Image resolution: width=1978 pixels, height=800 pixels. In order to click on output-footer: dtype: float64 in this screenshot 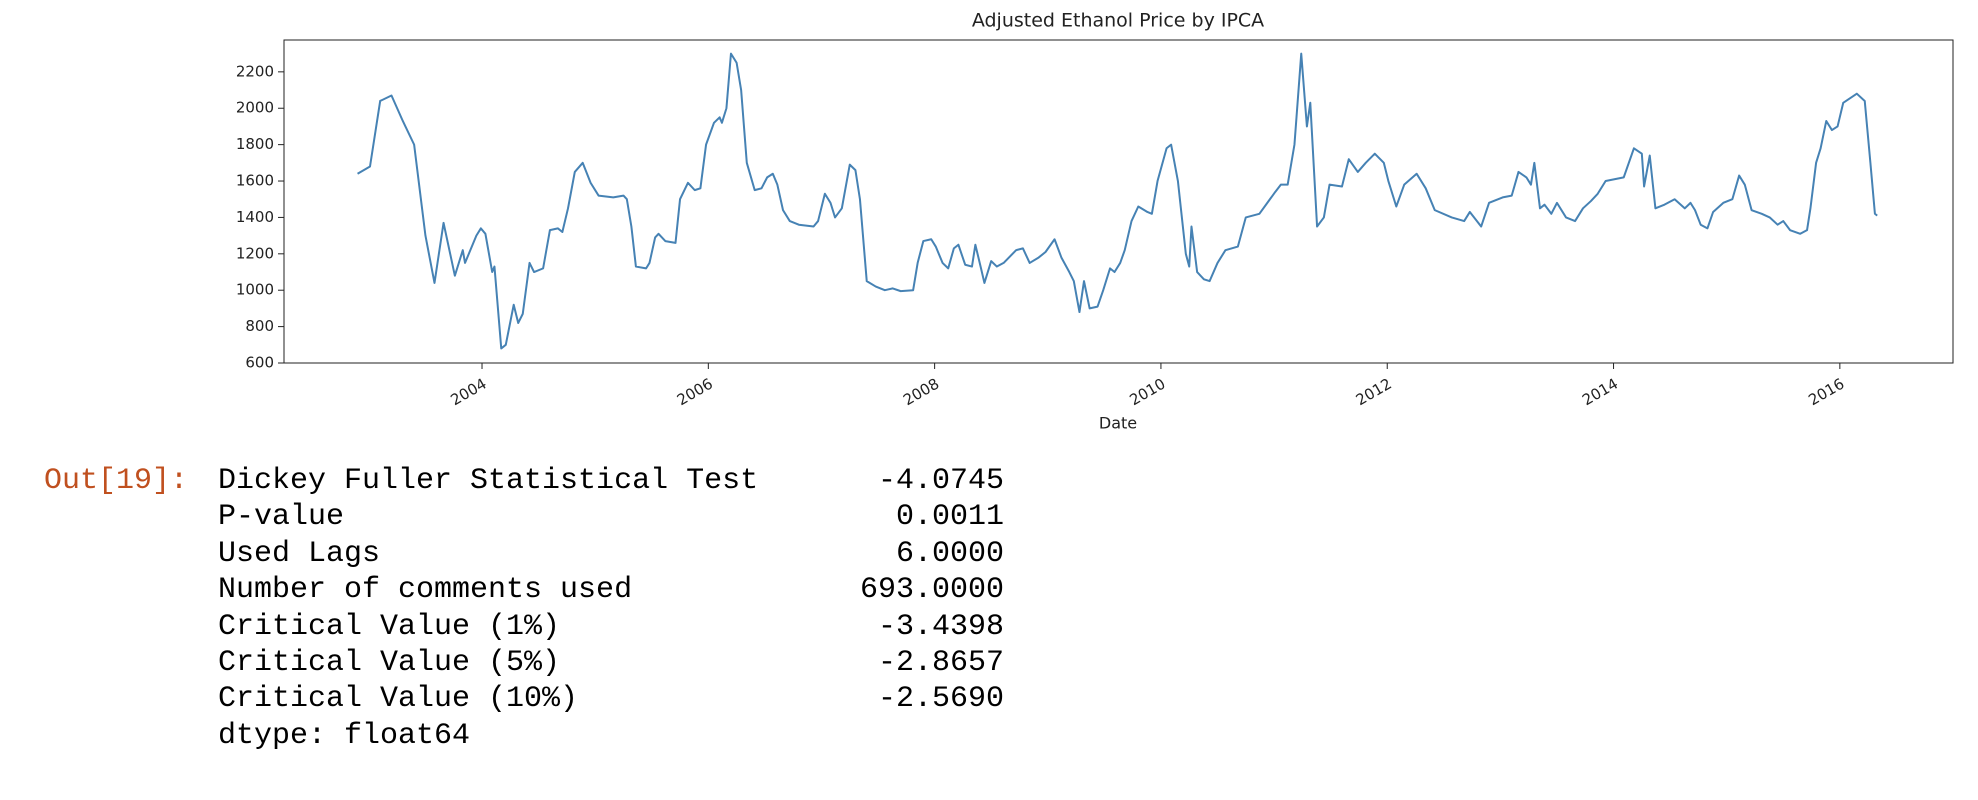, I will do `click(344, 735)`.